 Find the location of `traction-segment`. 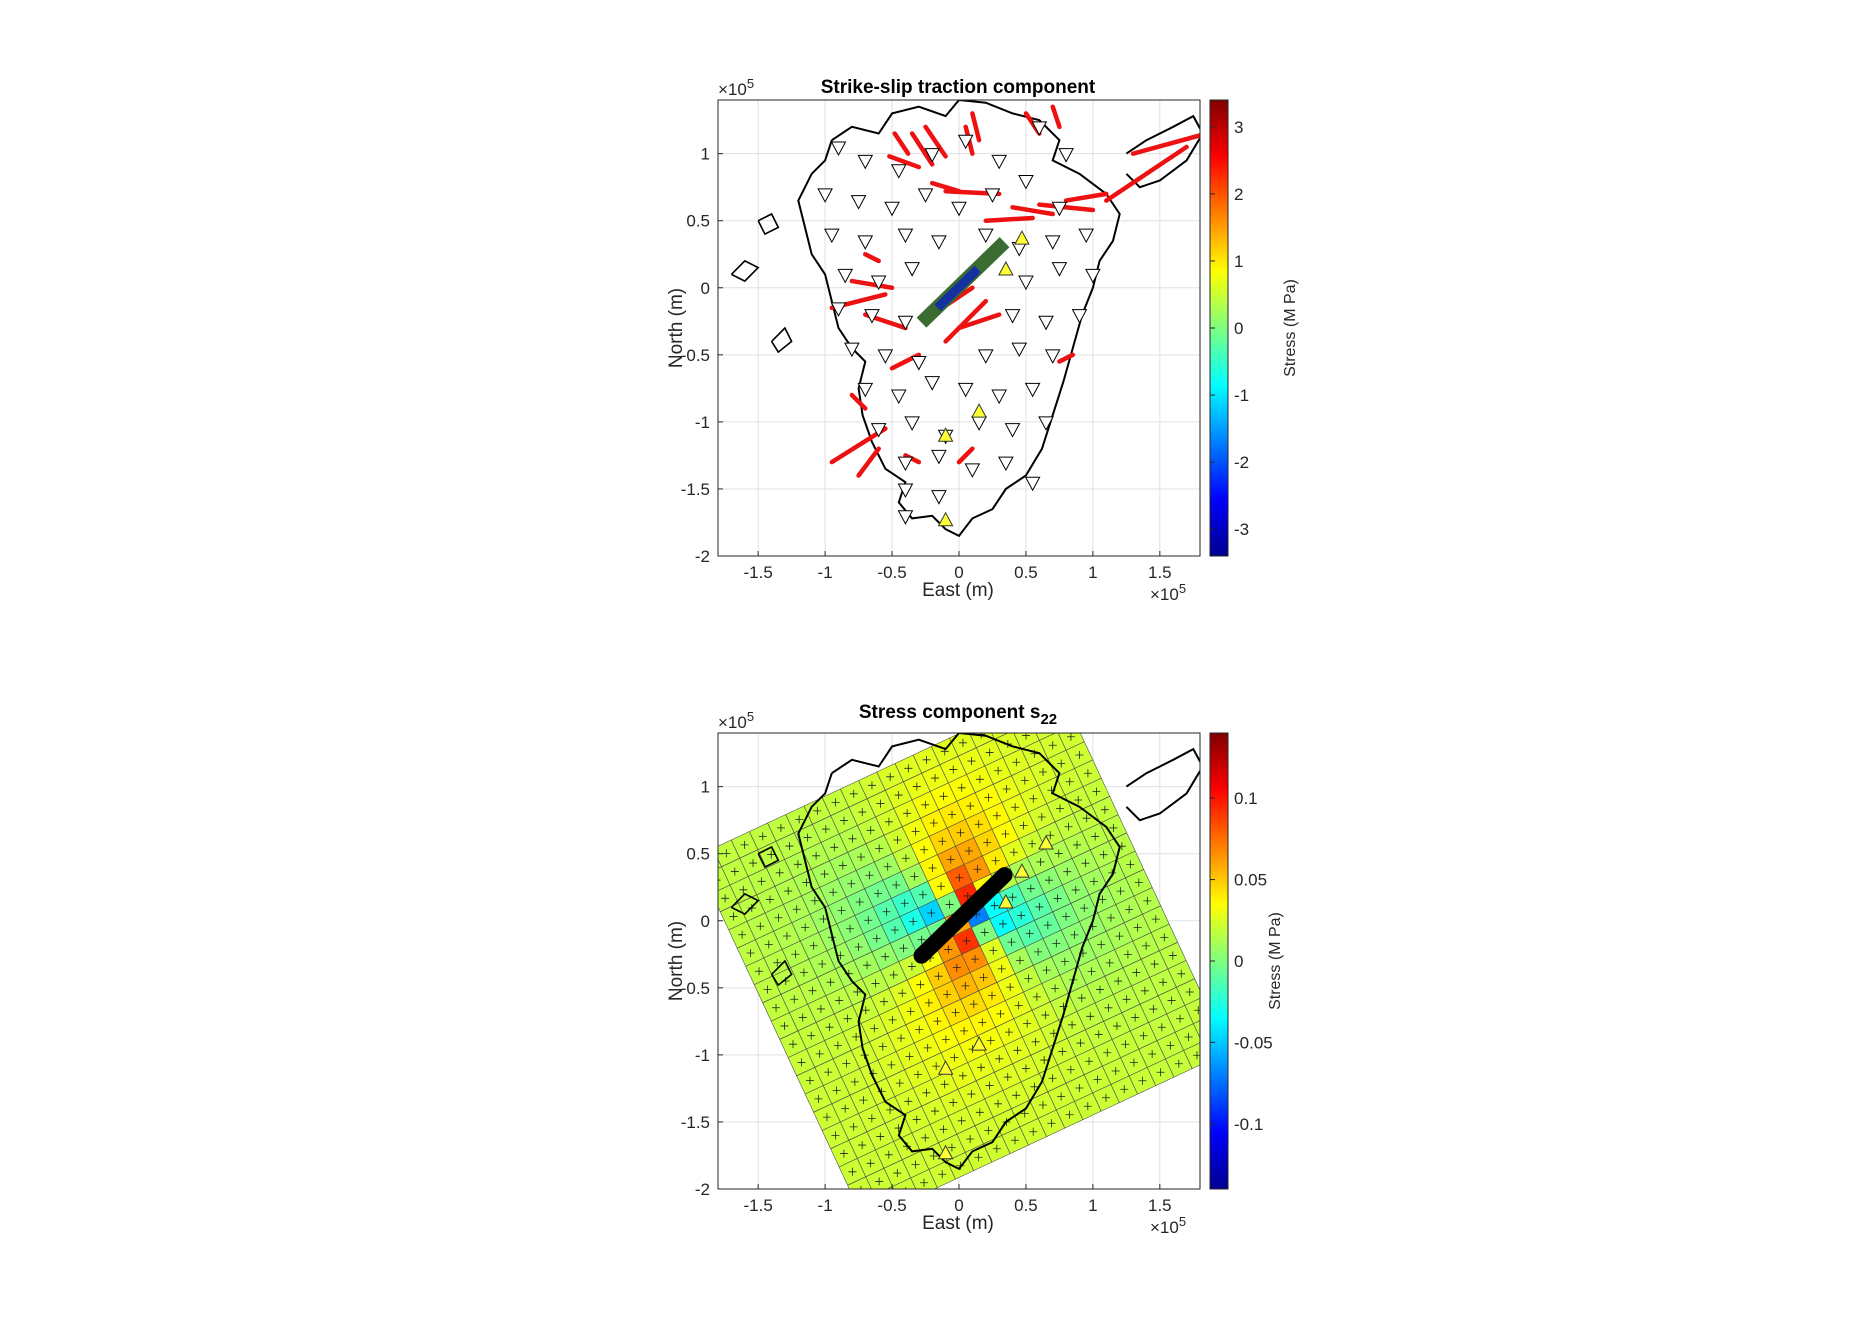

traction-segment is located at coordinates (1146, 173).